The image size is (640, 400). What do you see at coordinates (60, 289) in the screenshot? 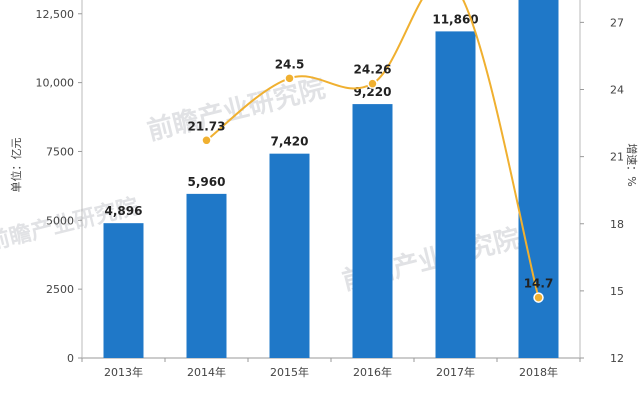
I see `y-tick-label: 2500` at bounding box center [60, 289].